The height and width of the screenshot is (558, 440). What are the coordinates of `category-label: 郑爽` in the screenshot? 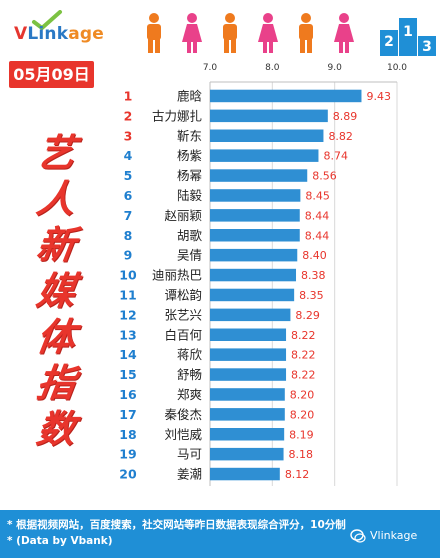 It's located at (189, 394).